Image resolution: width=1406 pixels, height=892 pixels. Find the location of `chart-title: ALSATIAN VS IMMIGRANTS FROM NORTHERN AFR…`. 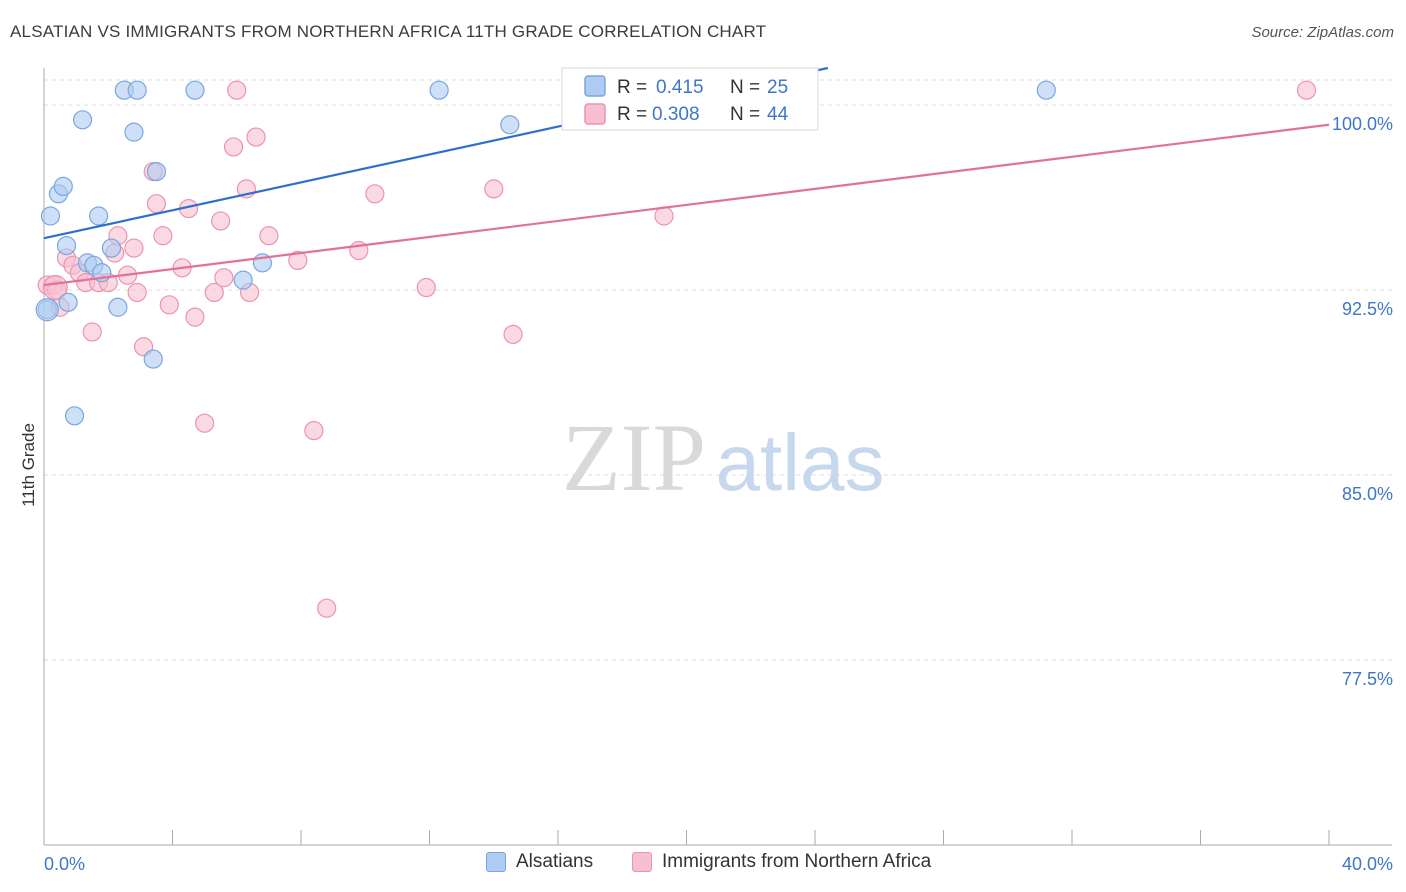

chart-title: ALSATIAN VS IMMIGRANTS FROM NORTHERN AFR… is located at coordinates (388, 31).